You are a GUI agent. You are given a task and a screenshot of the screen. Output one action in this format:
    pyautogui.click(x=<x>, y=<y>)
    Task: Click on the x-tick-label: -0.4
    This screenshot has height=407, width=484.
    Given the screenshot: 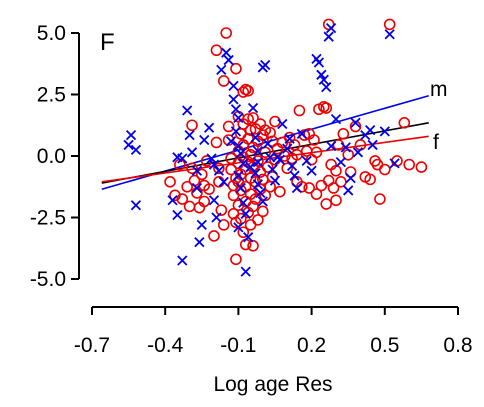 What is the action you would take?
    pyautogui.click(x=165, y=345)
    